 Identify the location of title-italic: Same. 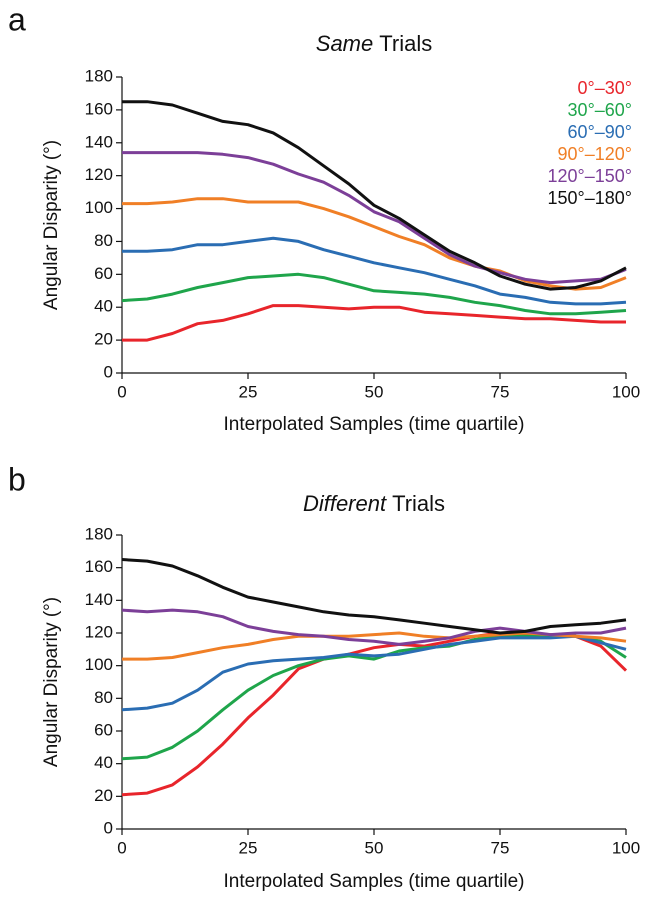
(344, 43).